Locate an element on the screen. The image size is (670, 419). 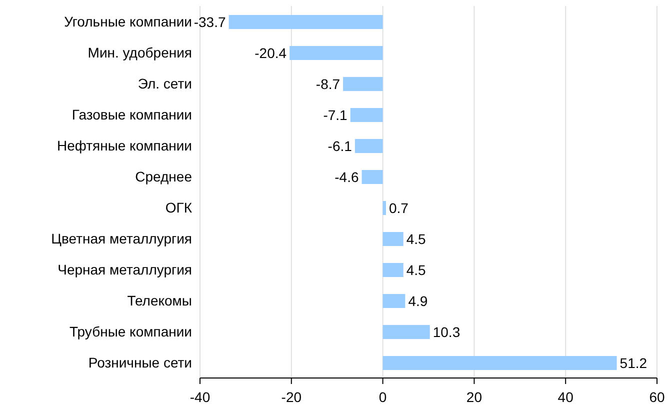
data-label: -8.7 is located at coordinates (328, 84).